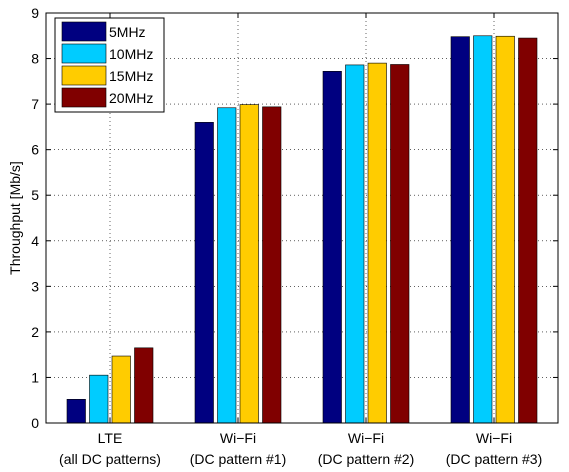 The width and height of the screenshot is (569, 472). I want to click on legend: 5MHz 10MHz 15MHz 20MHz, so click(109, 65).